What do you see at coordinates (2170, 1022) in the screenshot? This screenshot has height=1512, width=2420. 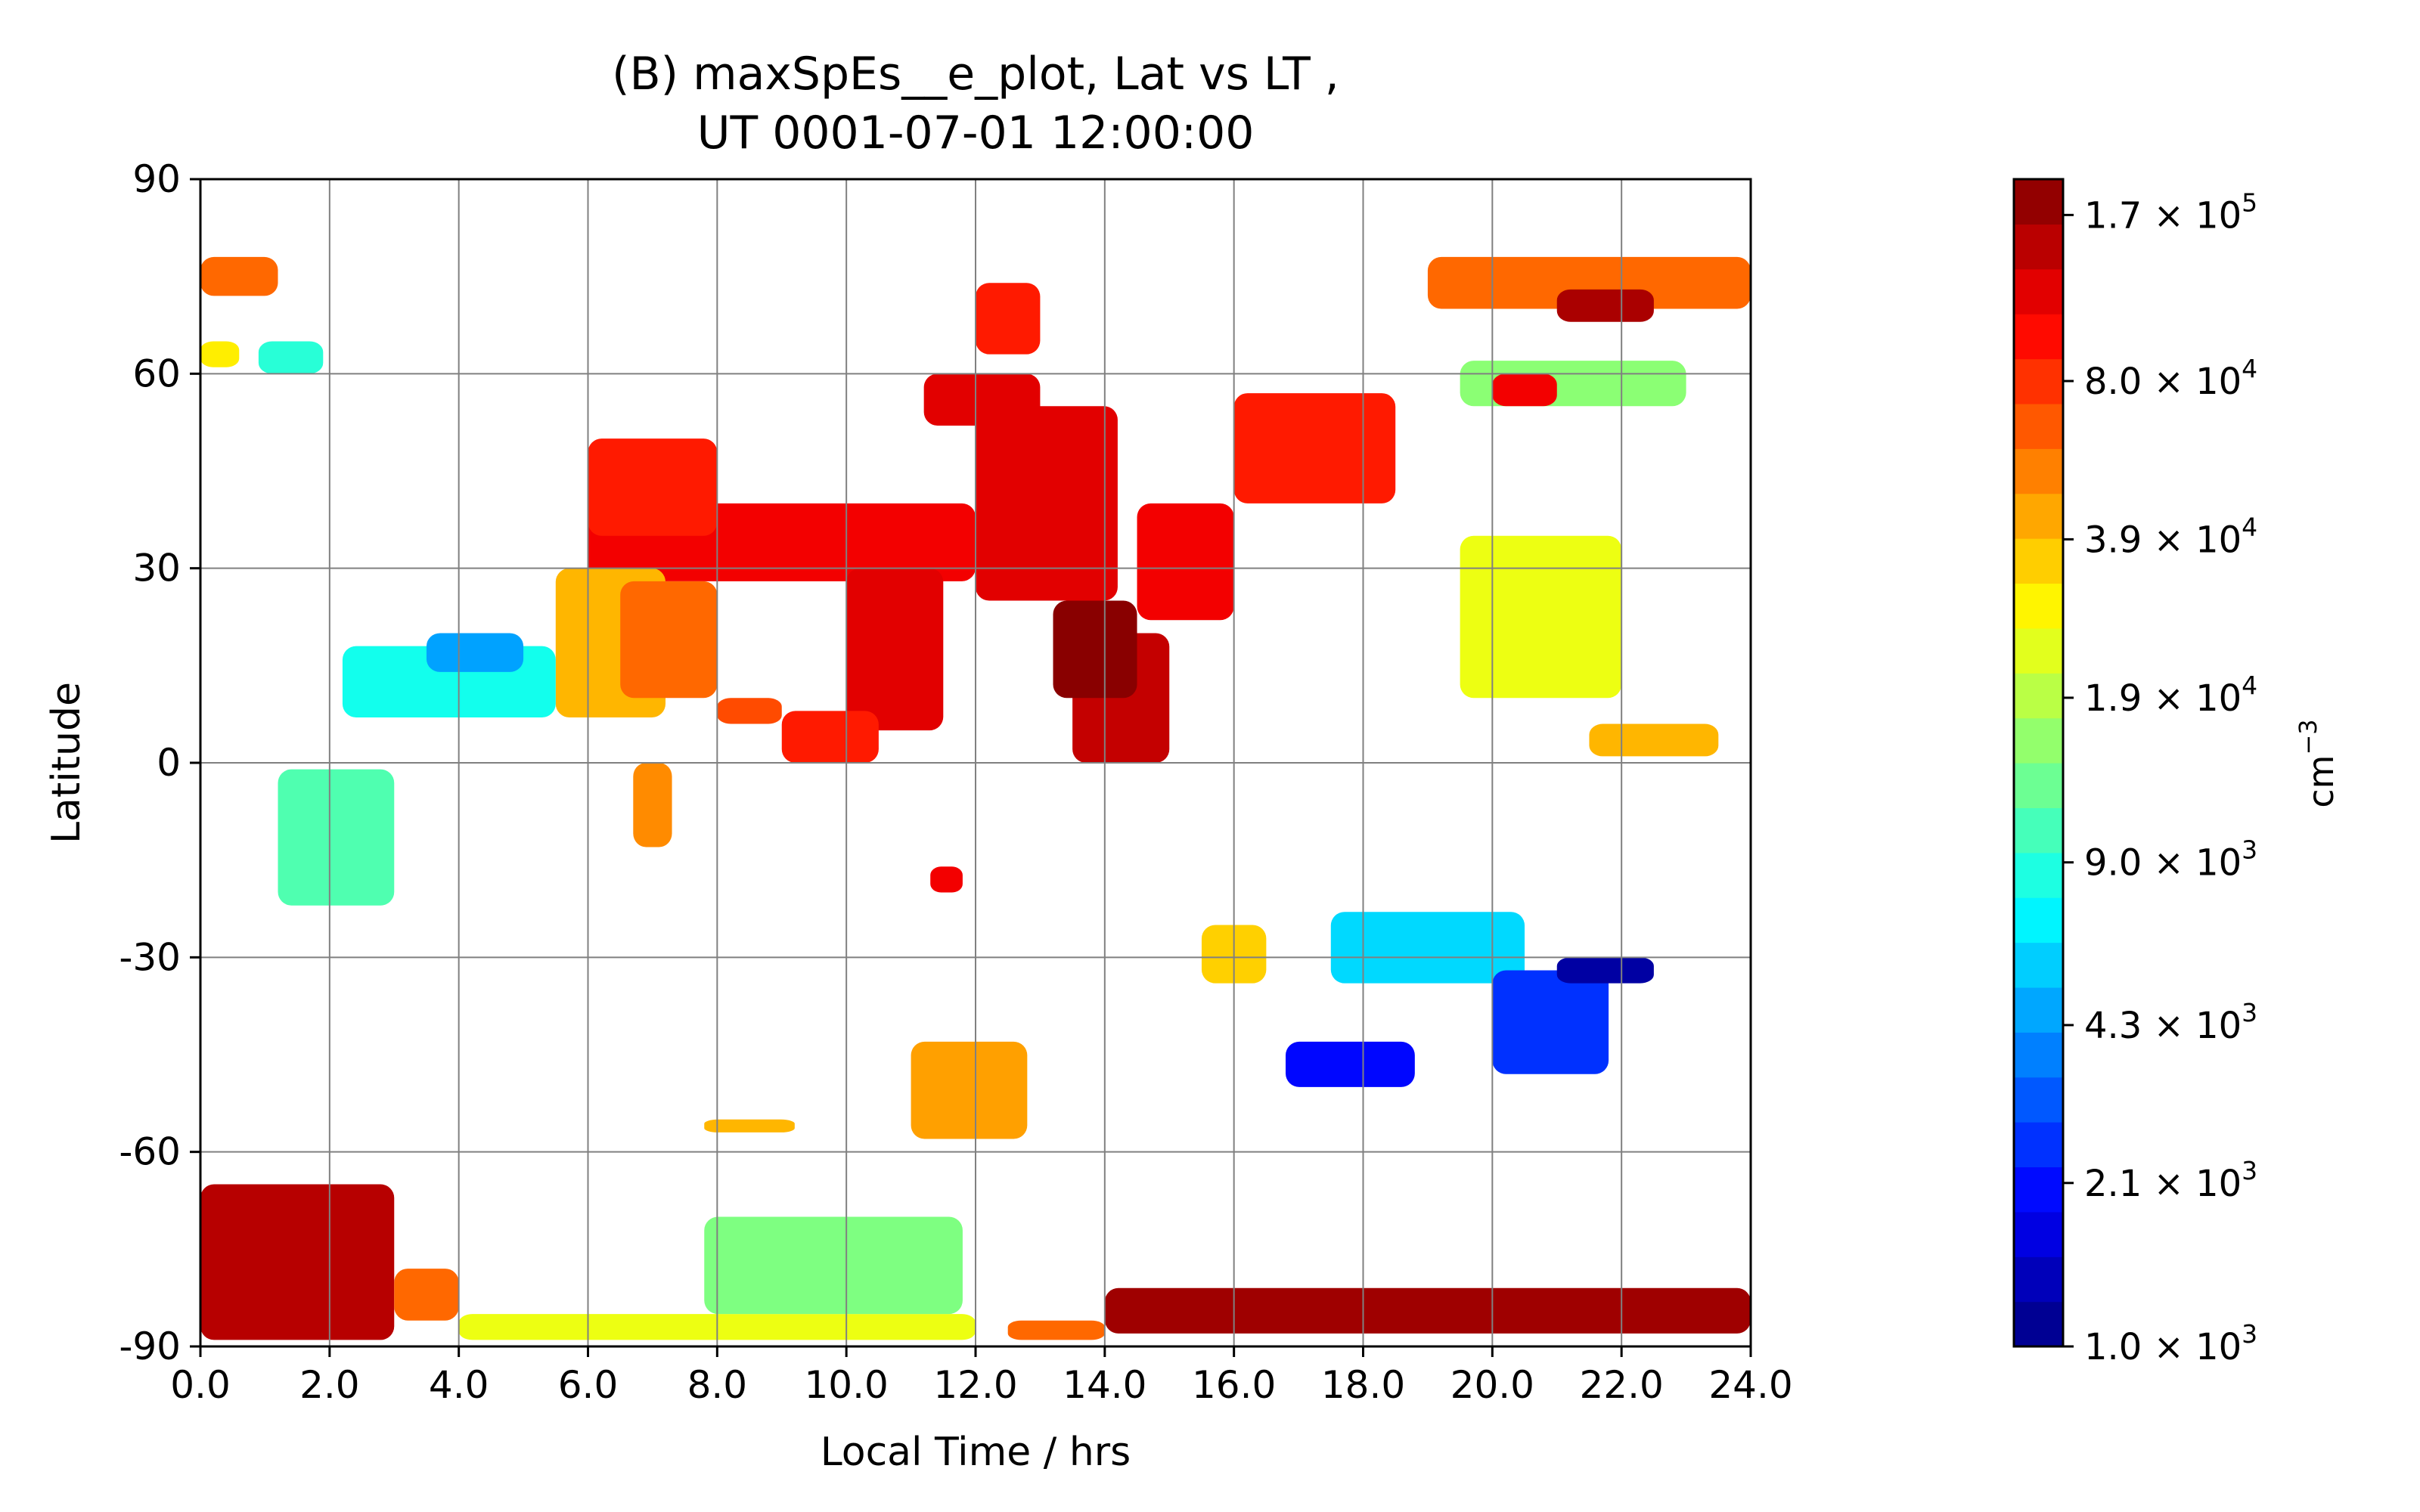 I see `colorbar-tick-label: 4.3 × 10³` at bounding box center [2170, 1022].